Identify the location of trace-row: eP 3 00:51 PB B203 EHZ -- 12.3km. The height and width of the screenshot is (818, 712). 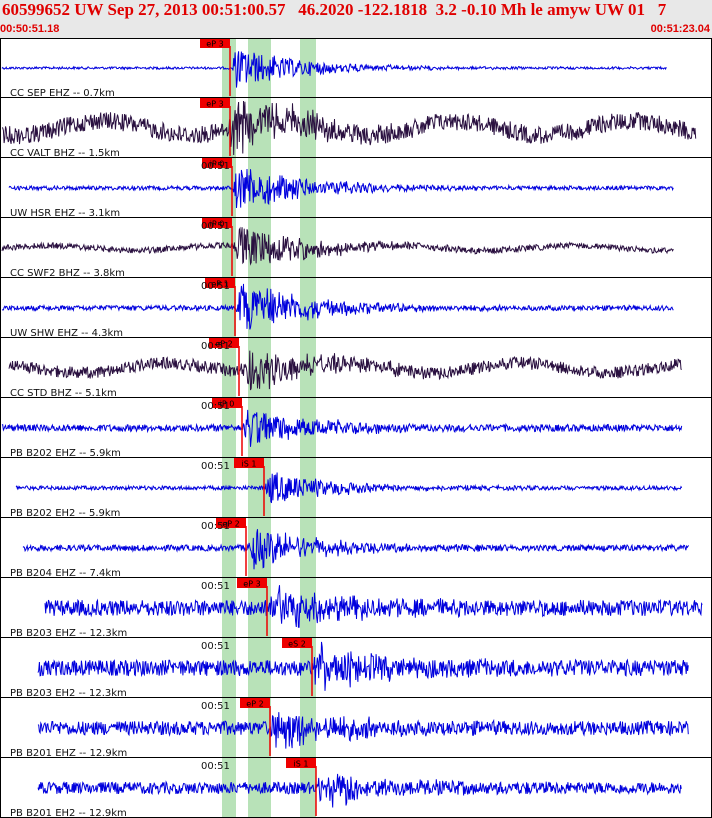
(356, 608).